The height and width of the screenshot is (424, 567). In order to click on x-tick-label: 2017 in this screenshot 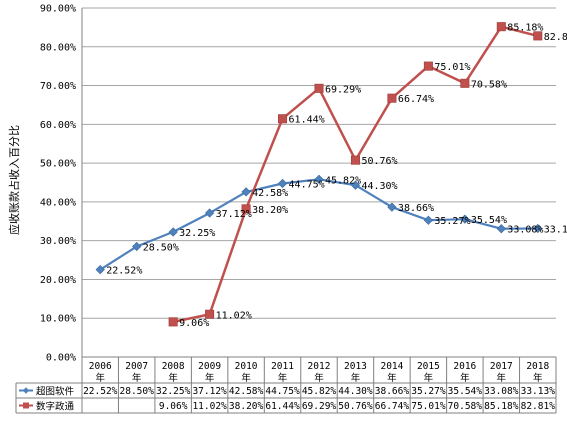, I will do `click(501, 366)`.